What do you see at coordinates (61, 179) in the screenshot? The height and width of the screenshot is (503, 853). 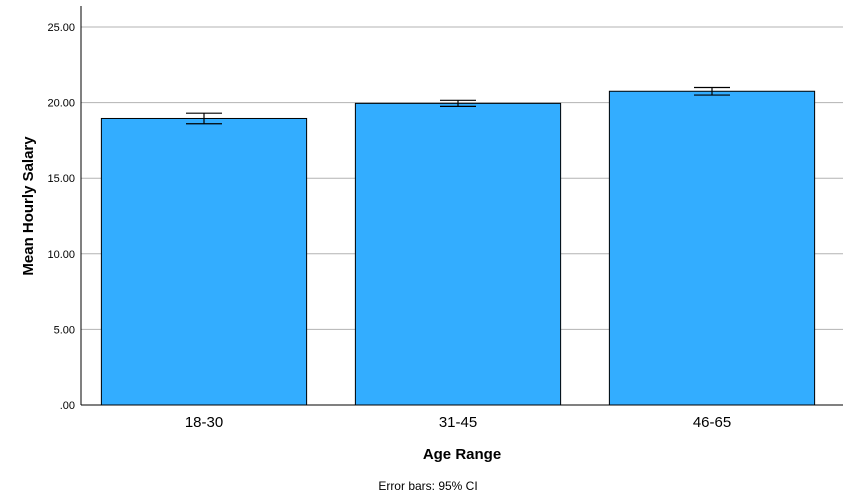 I see `y-tick-label: 15.00` at bounding box center [61, 179].